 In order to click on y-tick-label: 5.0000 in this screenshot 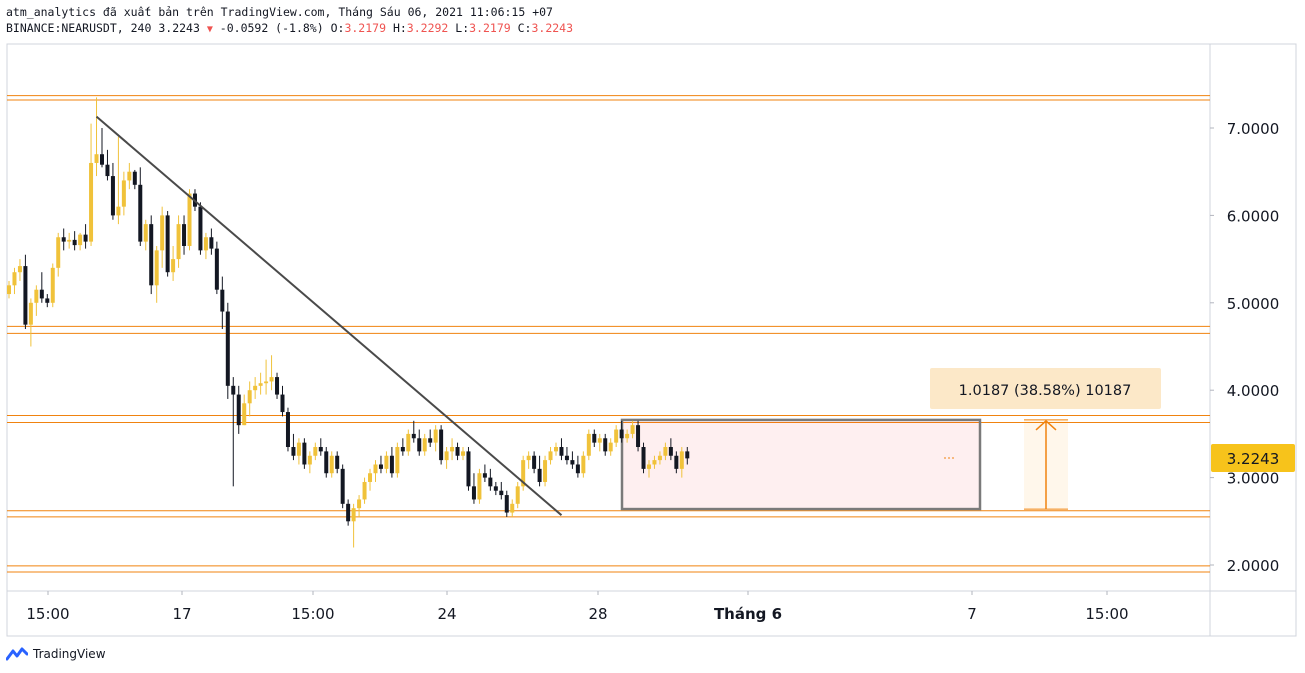, I will do `click(1253, 304)`.